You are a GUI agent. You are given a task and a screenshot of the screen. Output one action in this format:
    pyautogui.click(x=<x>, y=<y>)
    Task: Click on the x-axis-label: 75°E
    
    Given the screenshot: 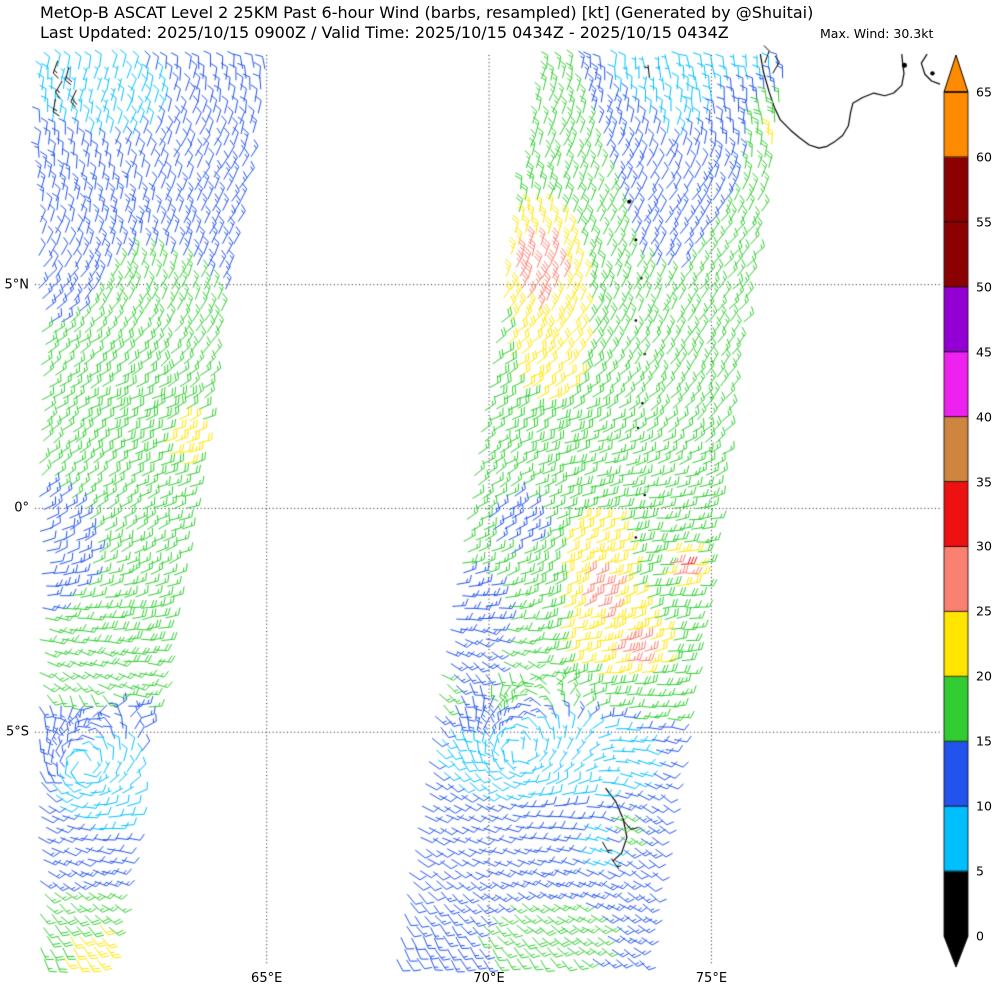 What is the action you would take?
    pyautogui.click(x=711, y=978)
    